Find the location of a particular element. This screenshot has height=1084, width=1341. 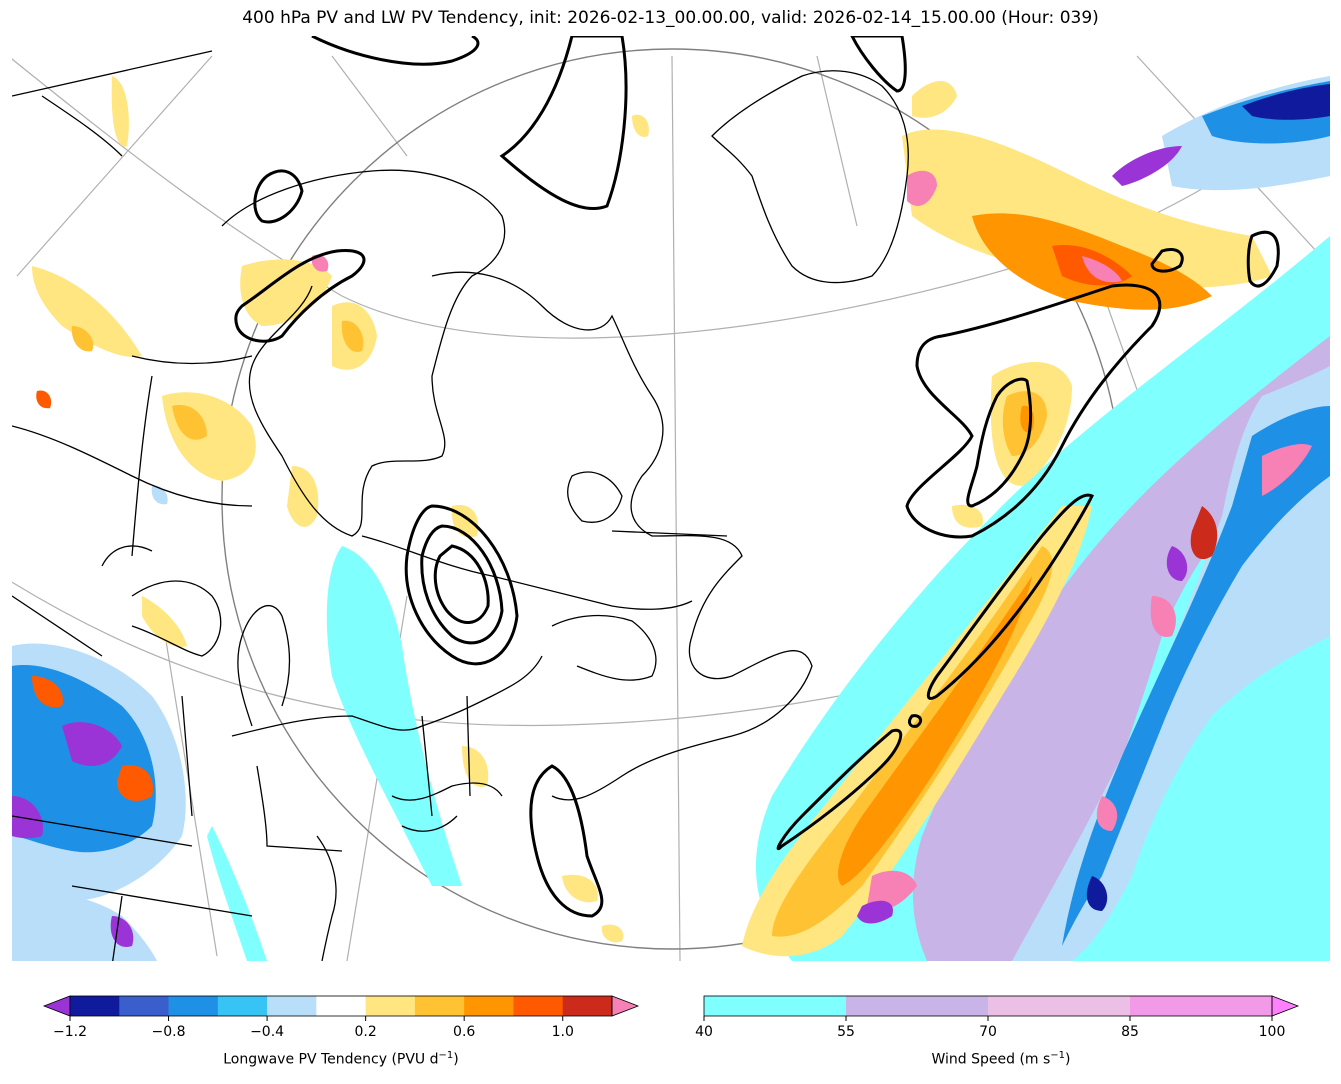

wind-speed-over-swatch is located at coordinates (1285, 1006).